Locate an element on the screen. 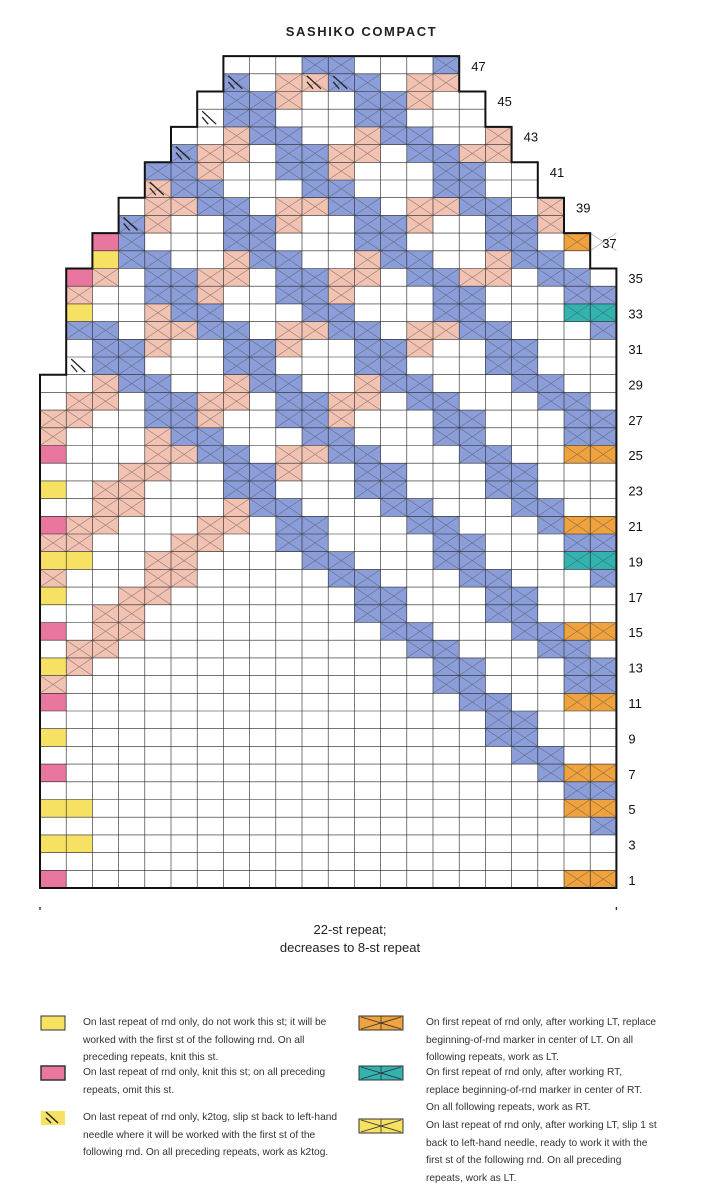 The image size is (723, 1200). row-label: 7 is located at coordinates (631, 774).